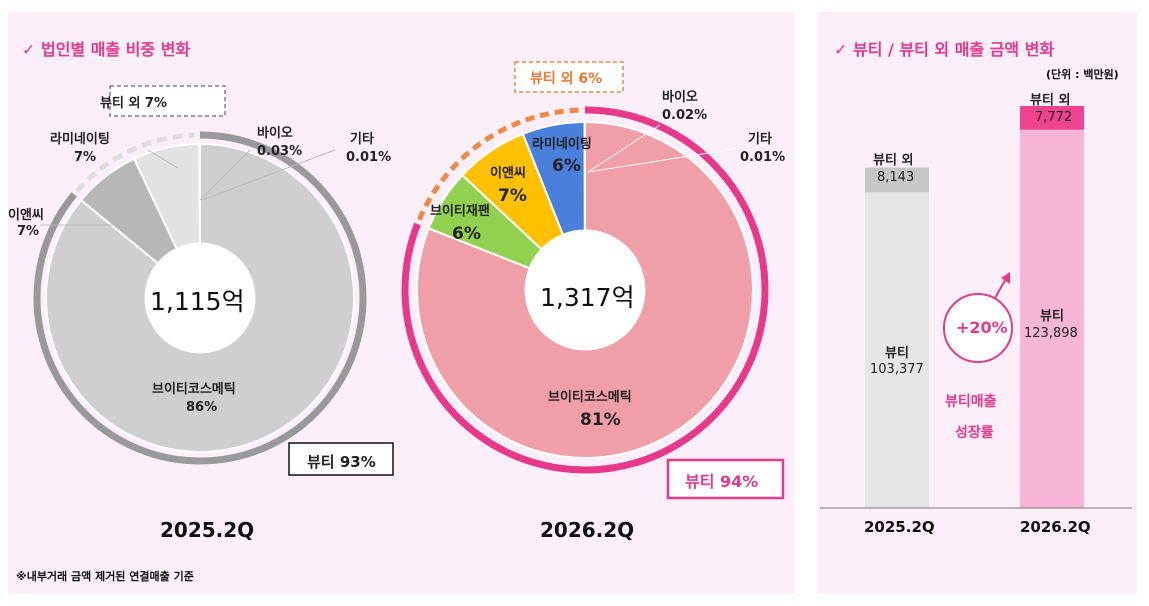  I want to click on pie1-leader-lamination, so click(163, 159).